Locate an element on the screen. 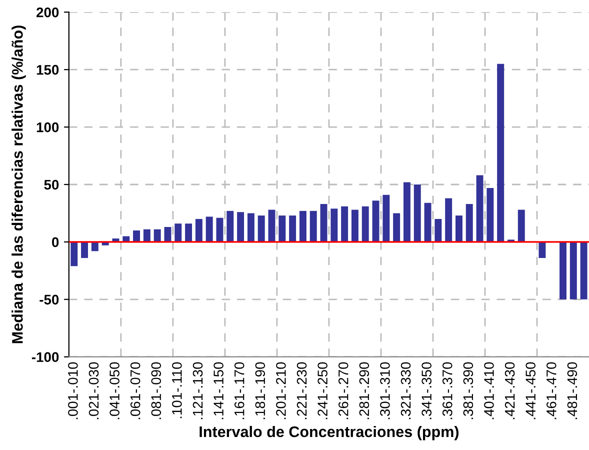  x-tick-label: .241-.250 is located at coordinates (323, 391).